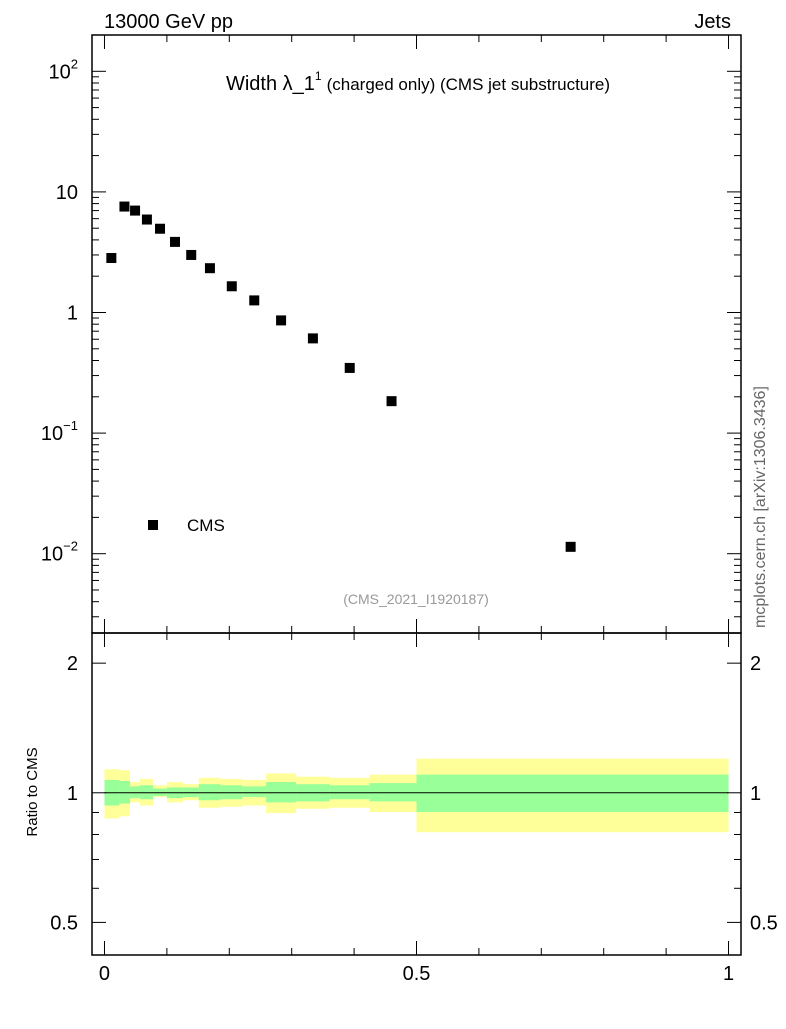 Image resolution: width=786 pixels, height=1029 pixels. I want to click on analysis-id: (CMS_2021_I1920187), so click(416, 599).